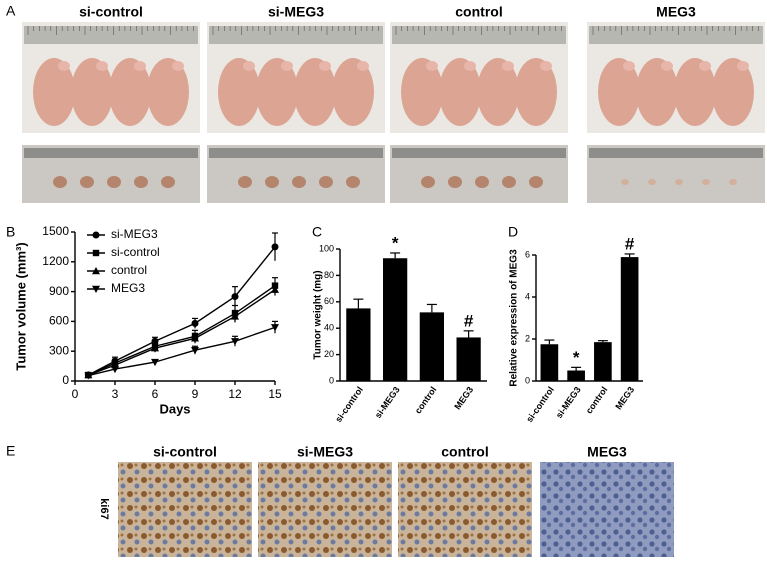 The width and height of the screenshot is (767, 565). What do you see at coordinates (329, 275) in the screenshot?
I see `y-tick-label: 80` at bounding box center [329, 275].